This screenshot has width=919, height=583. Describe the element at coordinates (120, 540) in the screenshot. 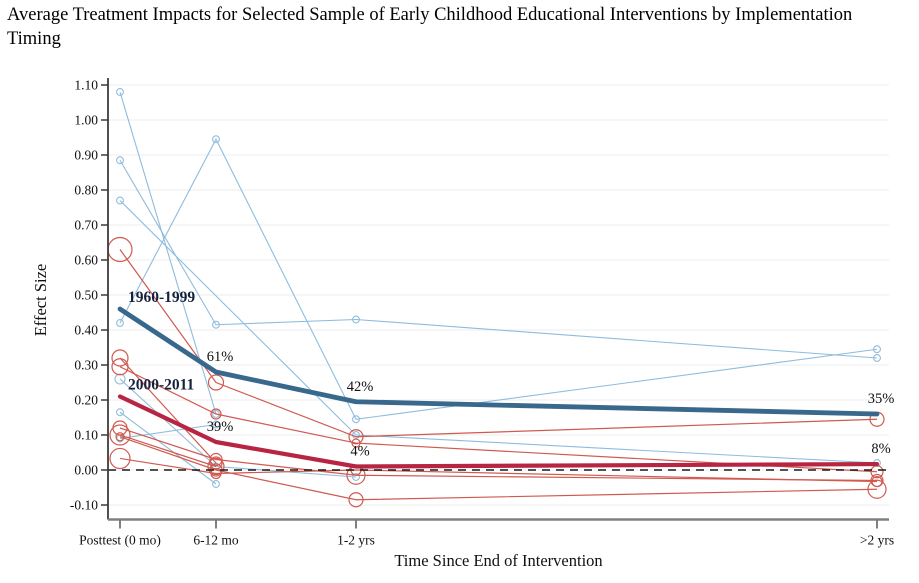

I see `x-tick-label: Posttest (0 mo)` at that location.